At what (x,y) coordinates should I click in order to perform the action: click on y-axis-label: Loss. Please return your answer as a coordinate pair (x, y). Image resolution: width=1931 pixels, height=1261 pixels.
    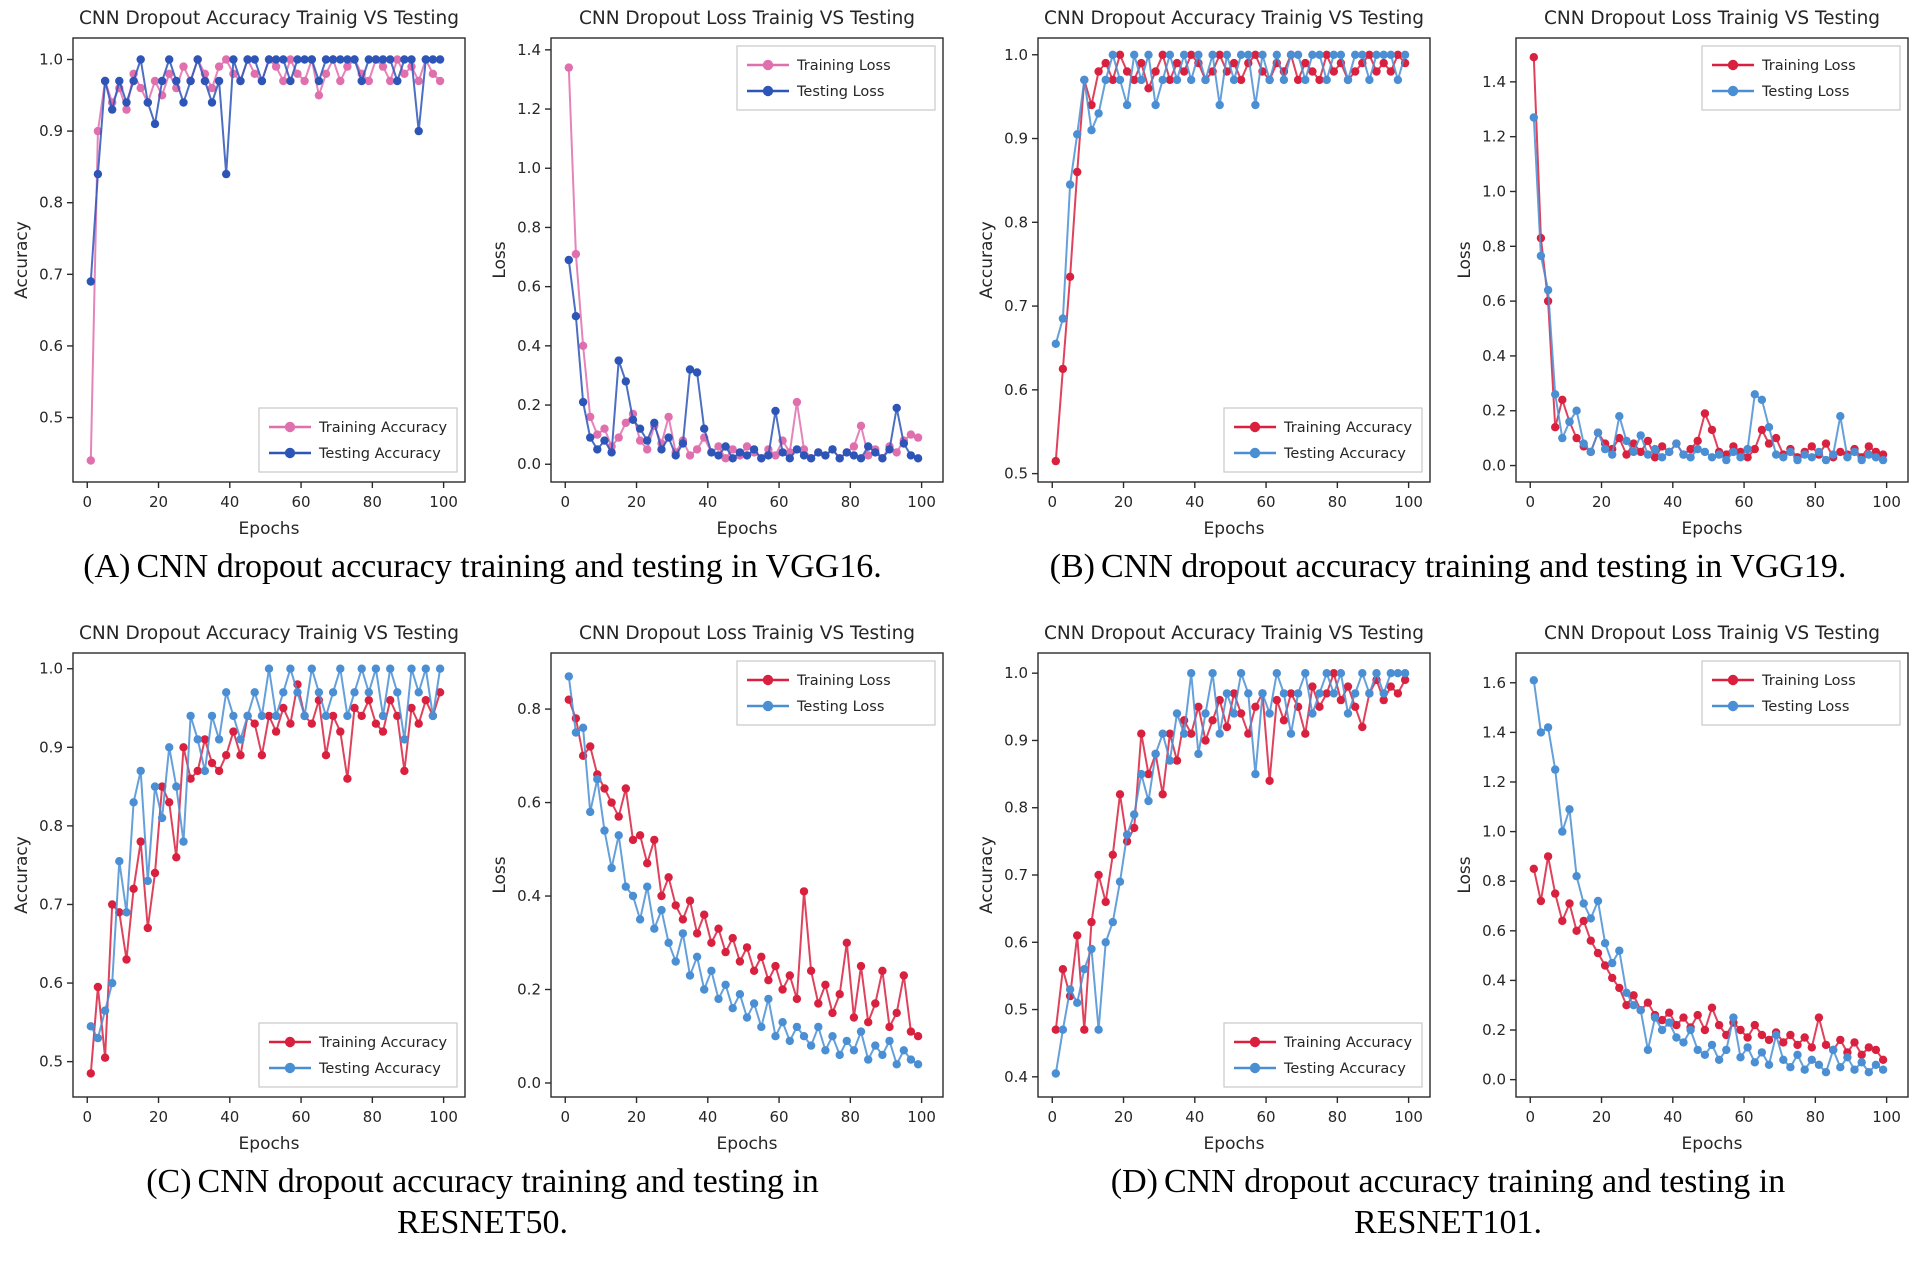
    Looking at the image, I should click on (500, 259).